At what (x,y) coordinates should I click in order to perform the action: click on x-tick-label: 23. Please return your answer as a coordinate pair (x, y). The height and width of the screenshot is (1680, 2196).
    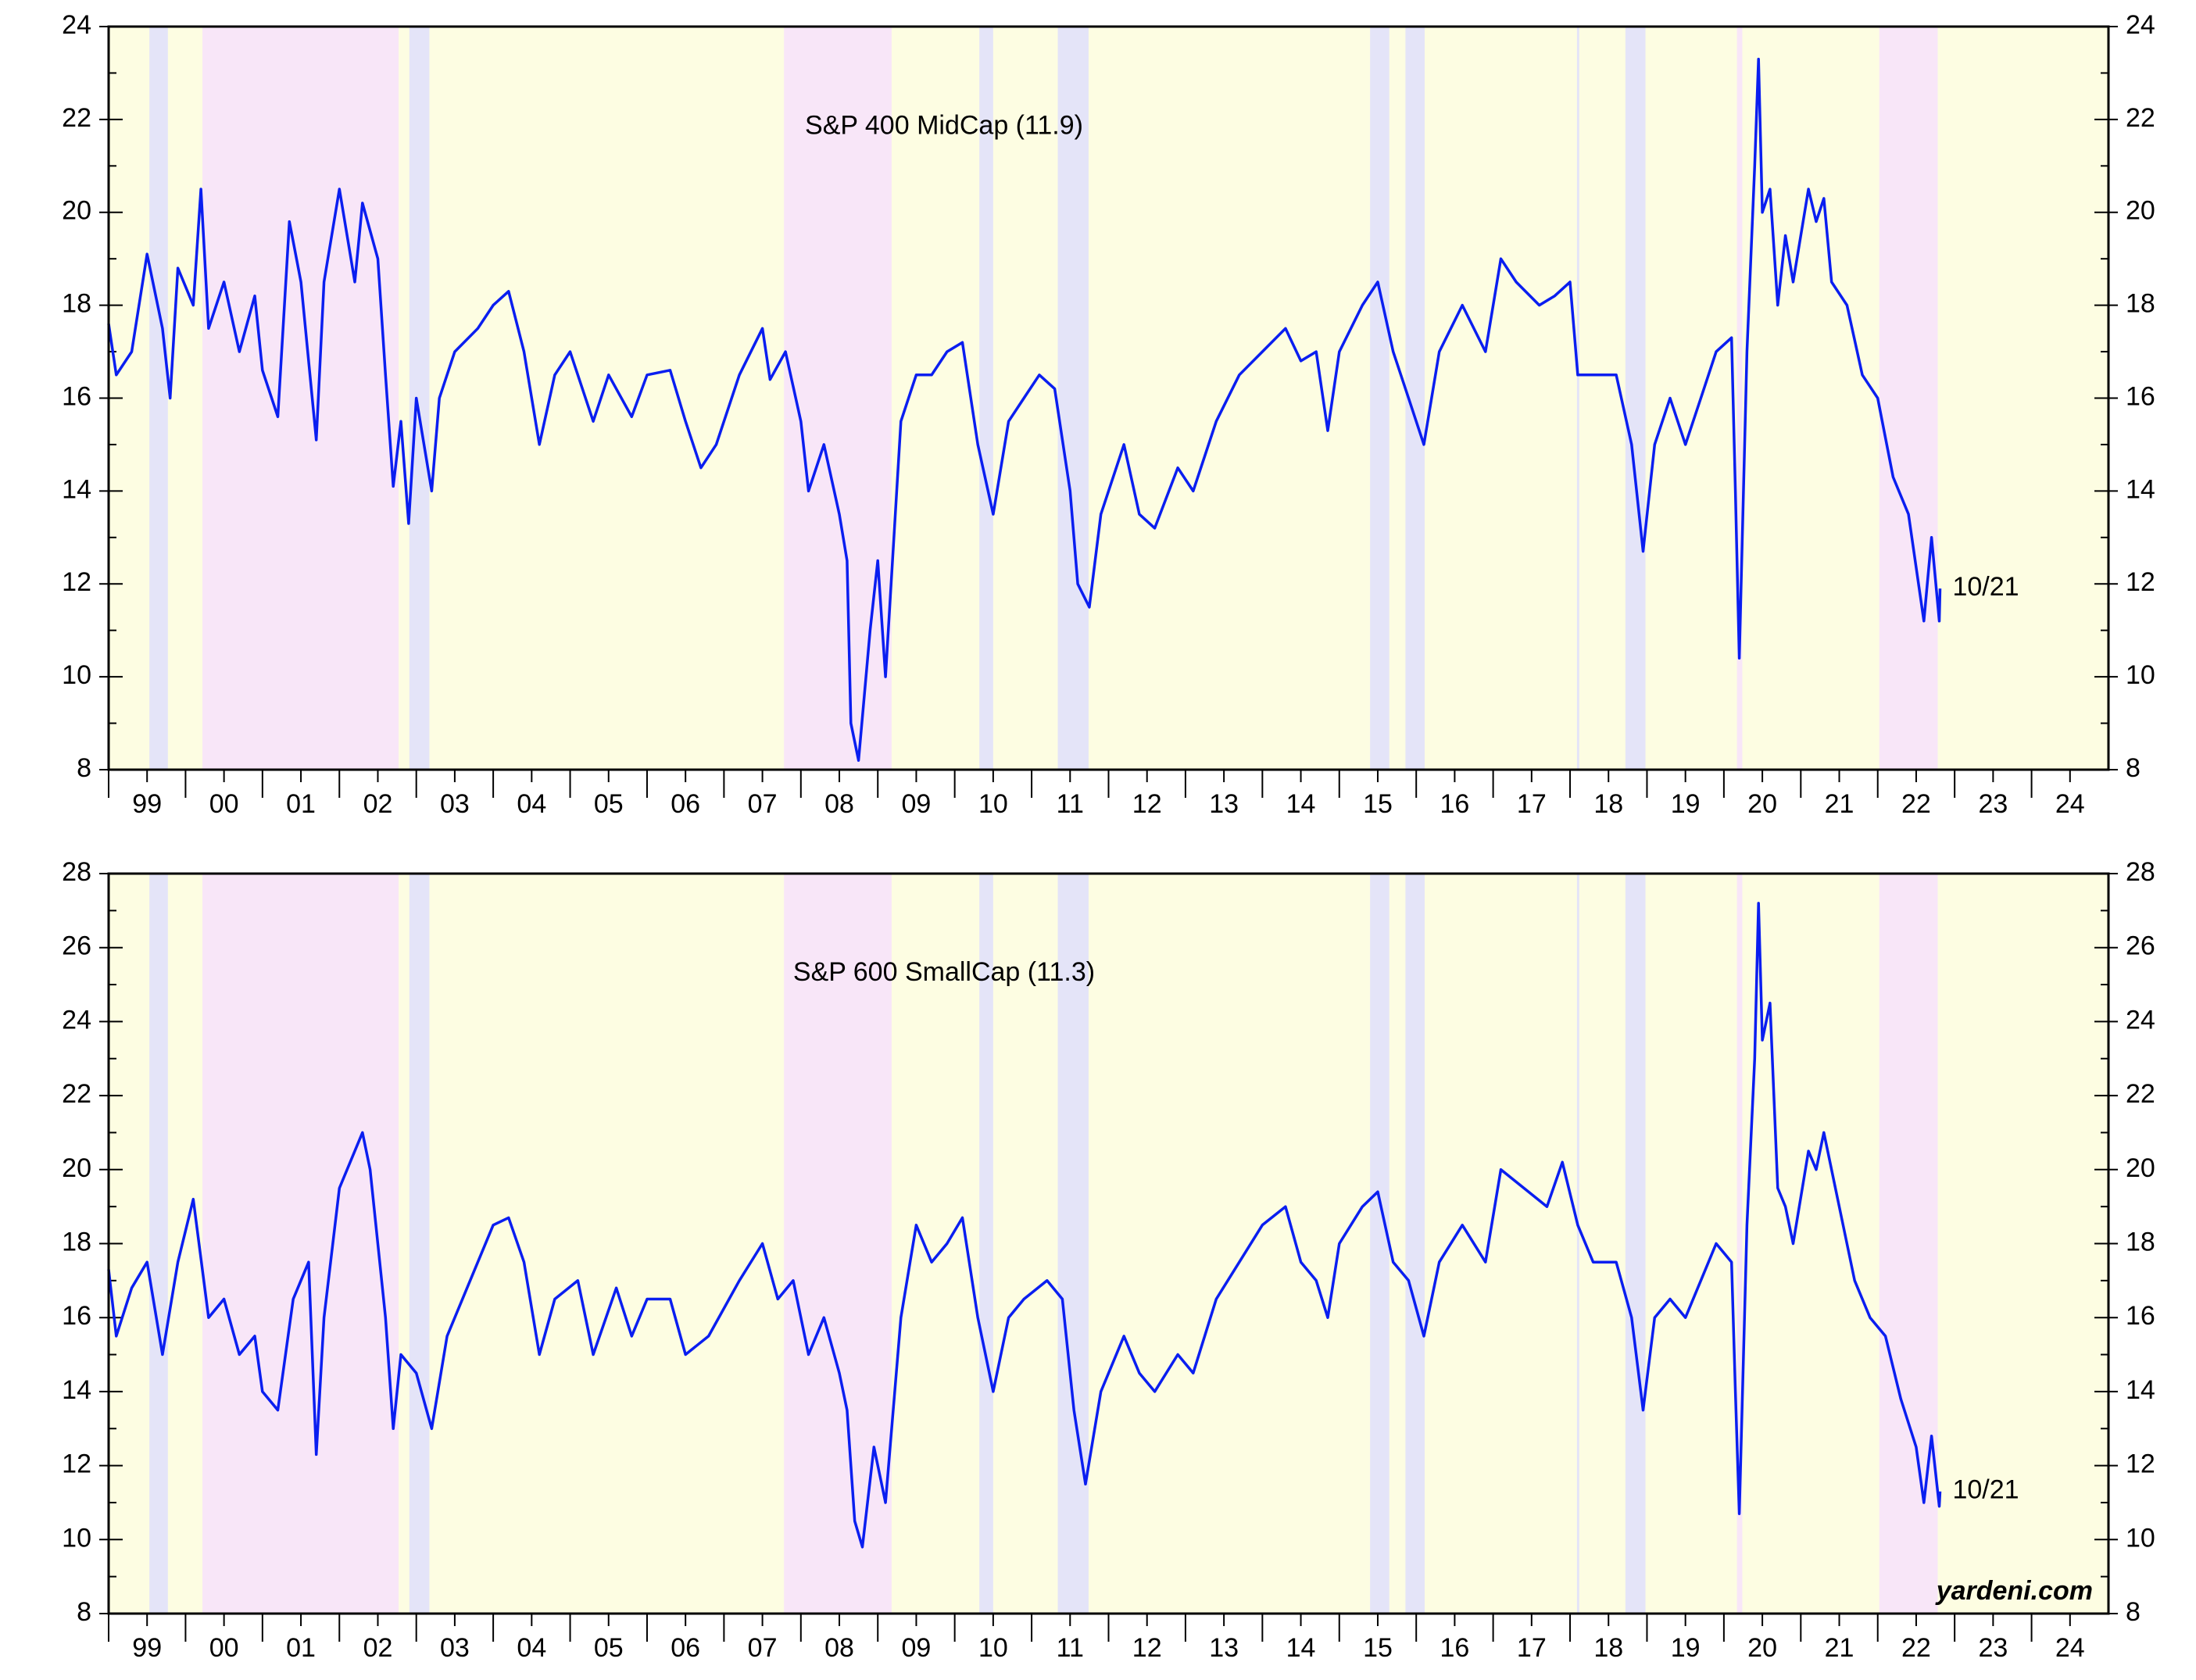
    Looking at the image, I should click on (1993, 1648).